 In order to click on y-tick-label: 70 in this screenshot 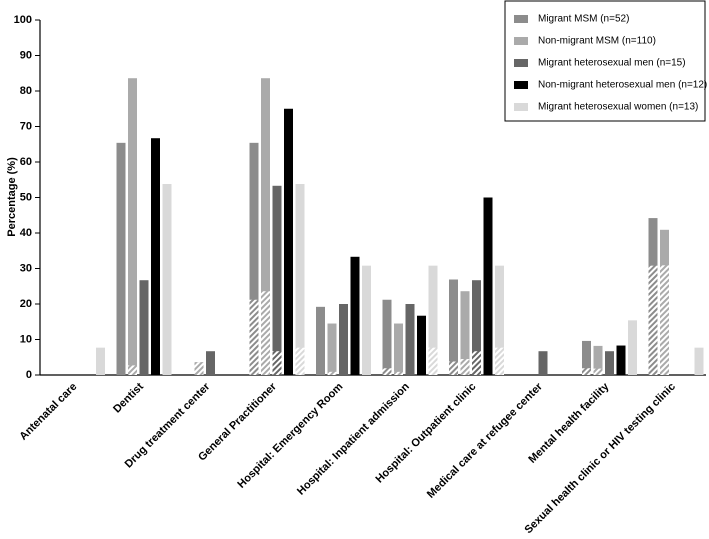, I will do `click(26, 126)`.